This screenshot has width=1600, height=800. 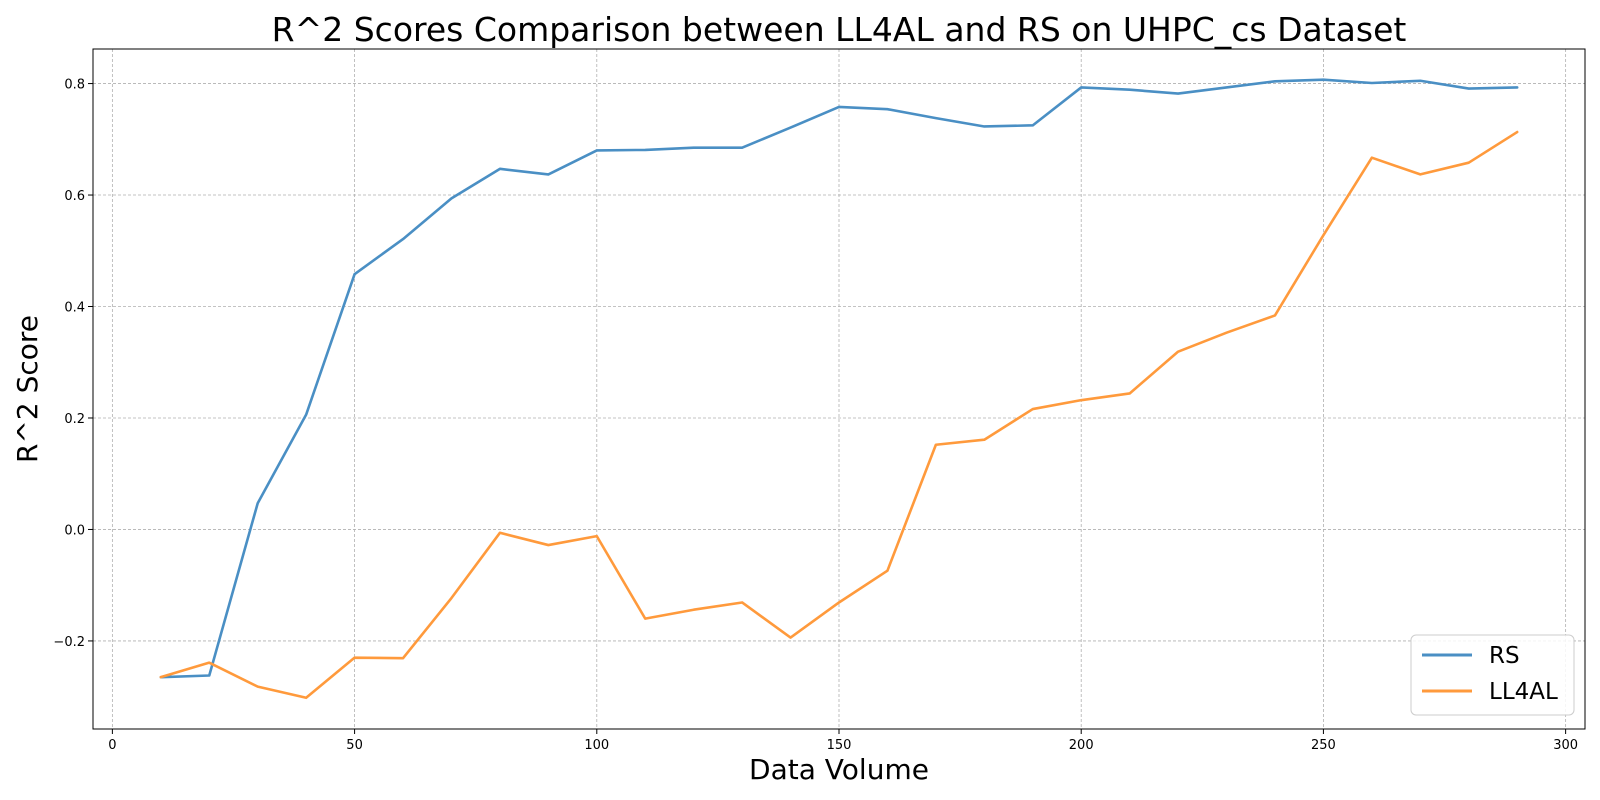 I want to click on legend: RS LL4AL, so click(x=1492, y=675).